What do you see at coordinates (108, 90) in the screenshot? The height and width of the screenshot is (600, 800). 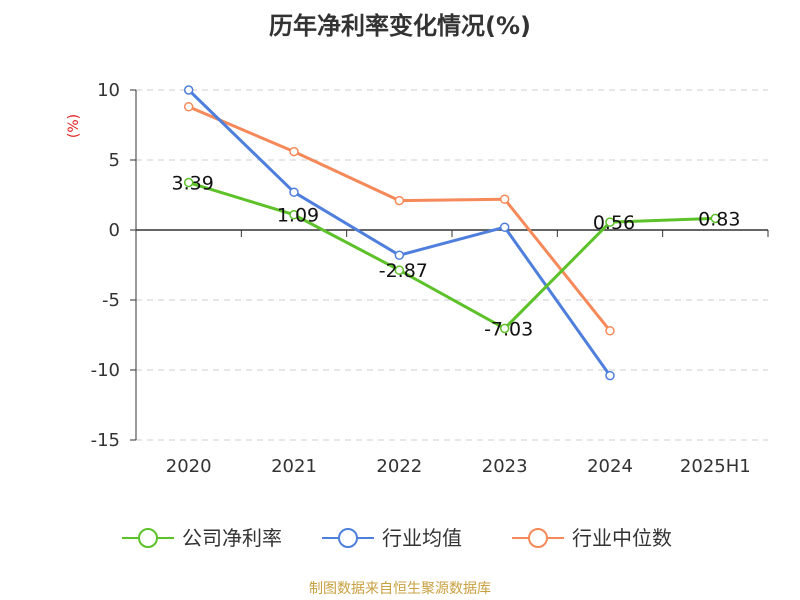 I see `y-tick-label: 10` at bounding box center [108, 90].